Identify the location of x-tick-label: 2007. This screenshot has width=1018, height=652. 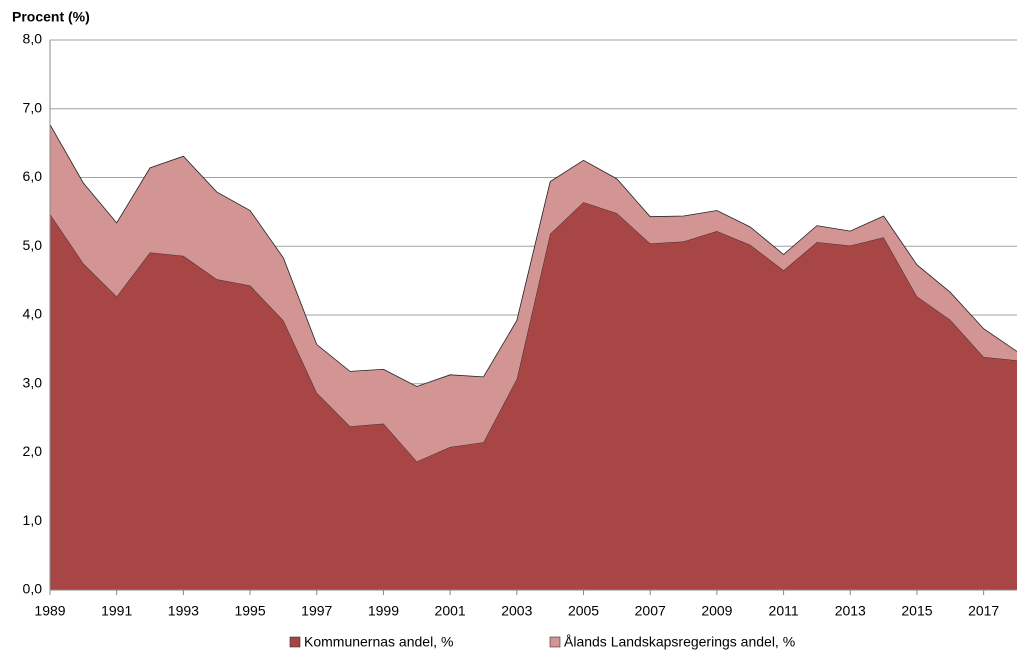
(650, 611).